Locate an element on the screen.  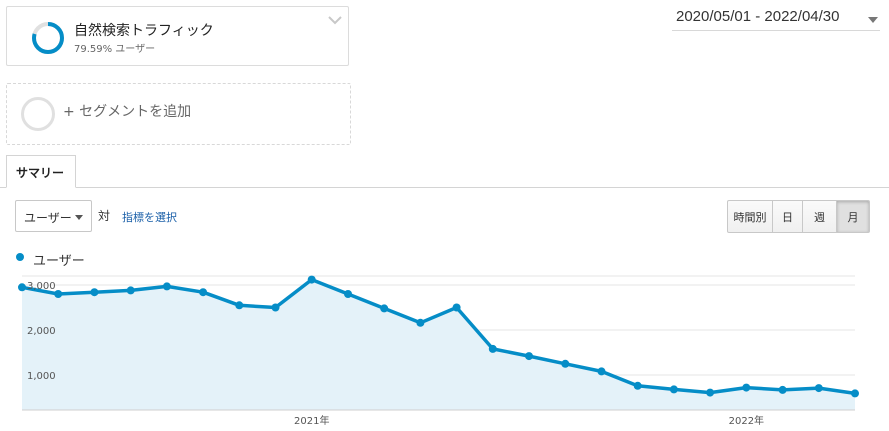
legend-label: ユーザー is located at coordinates (59, 261).